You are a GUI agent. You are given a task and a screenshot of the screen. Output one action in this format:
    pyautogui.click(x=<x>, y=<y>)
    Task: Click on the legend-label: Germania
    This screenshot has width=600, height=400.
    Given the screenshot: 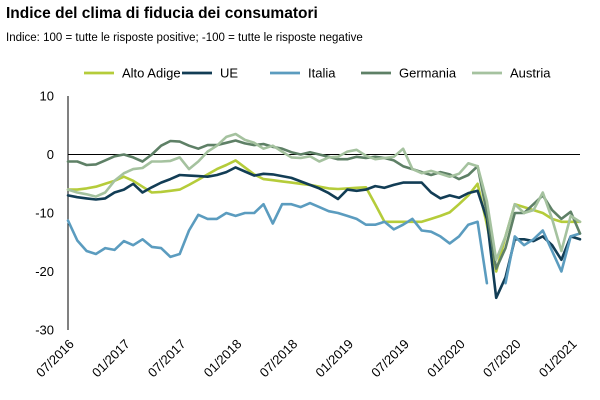 What is the action you would take?
    pyautogui.click(x=428, y=73)
    